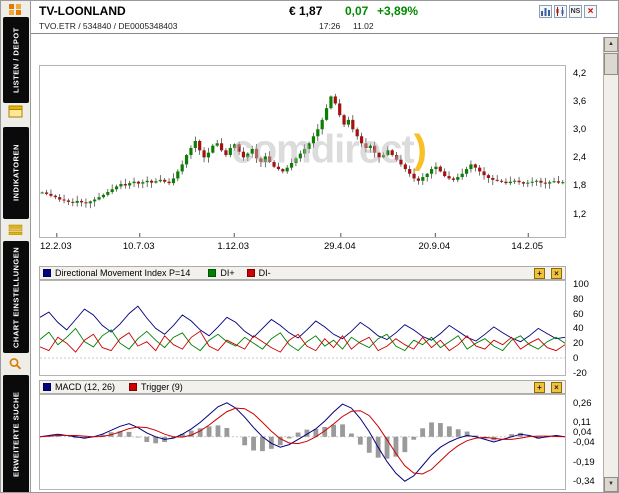  What do you see at coordinates (580, 158) in the screenshot?
I see `y-axis-label: 2,4` at bounding box center [580, 158].